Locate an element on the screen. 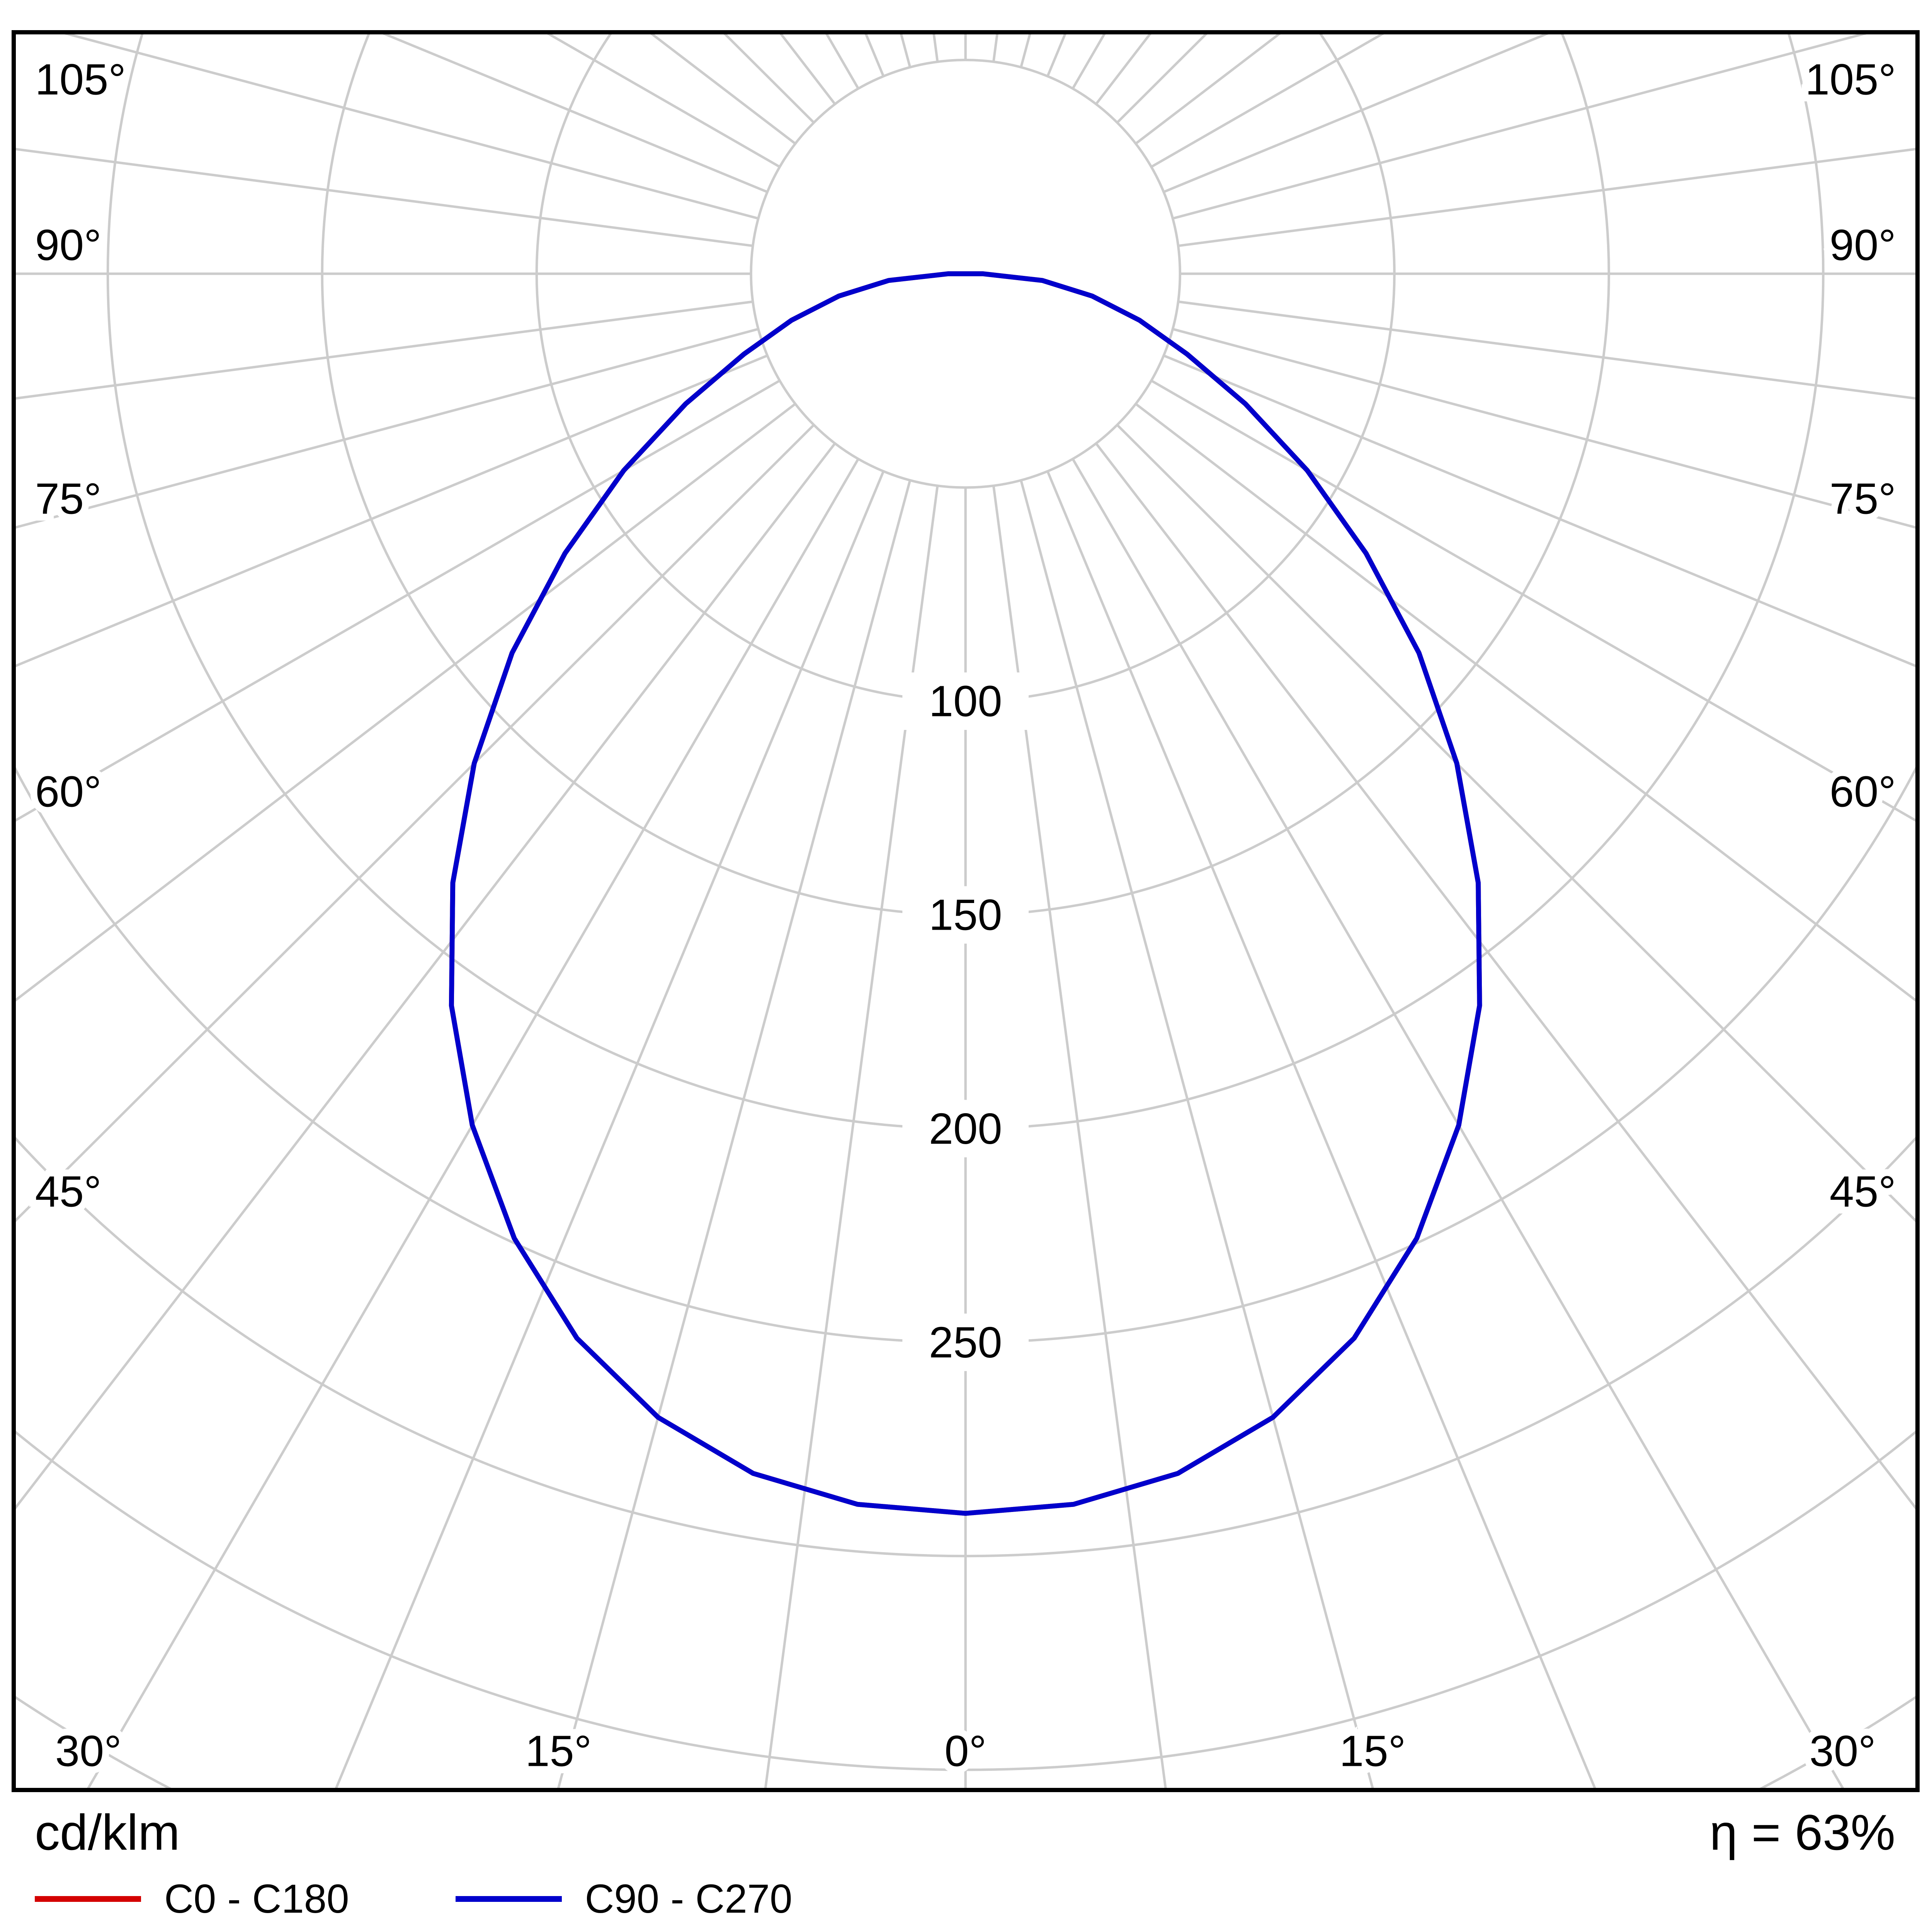 The height and width of the screenshot is (1932, 1932). angle-tick-label-45-left: 45° is located at coordinates (68, 1191).